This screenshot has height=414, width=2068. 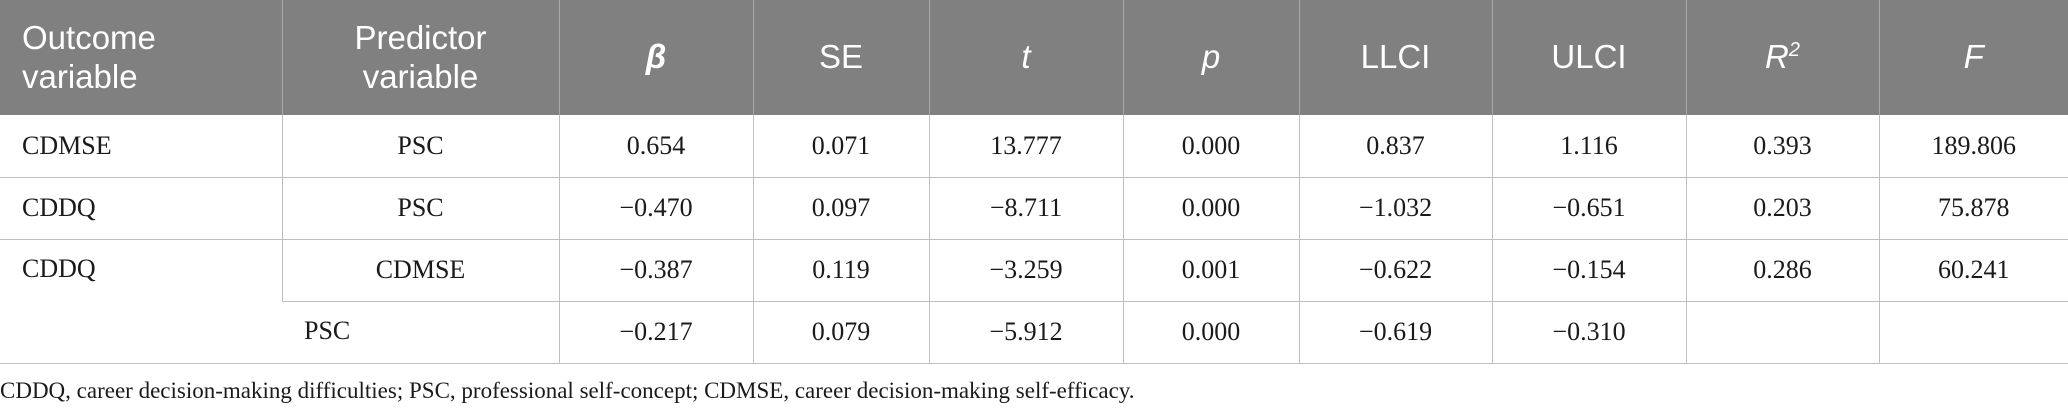 What do you see at coordinates (840, 57) in the screenshot?
I see `header-se: SE` at bounding box center [840, 57].